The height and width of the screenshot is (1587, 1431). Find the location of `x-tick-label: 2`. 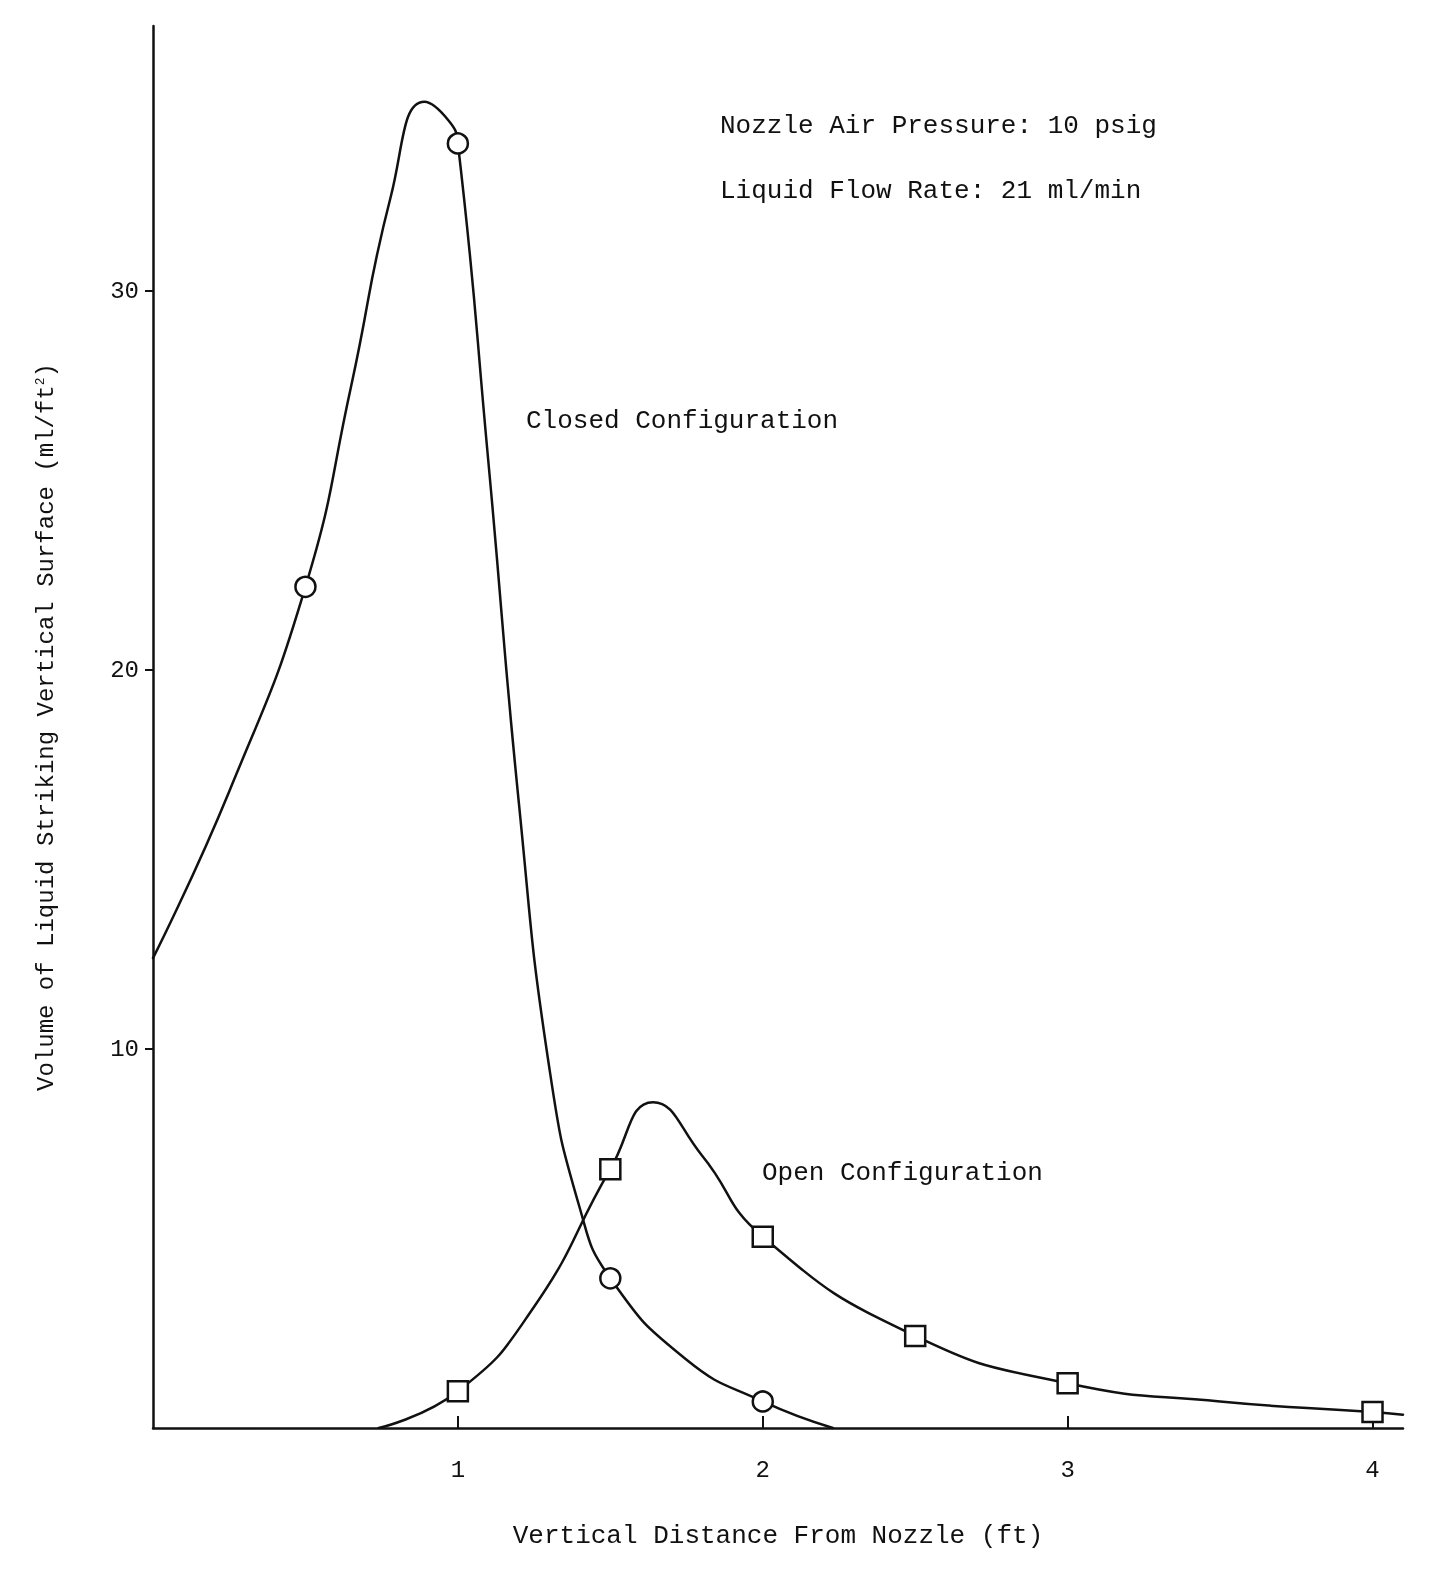

x-tick-label: 2 is located at coordinates (762, 1470).